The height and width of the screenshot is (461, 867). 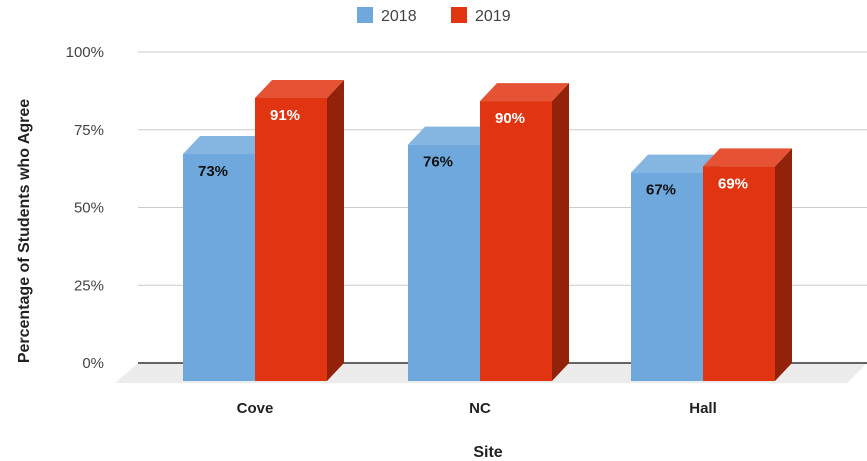 What do you see at coordinates (89, 208) in the screenshot?
I see `y-tick-label: 50%` at bounding box center [89, 208].